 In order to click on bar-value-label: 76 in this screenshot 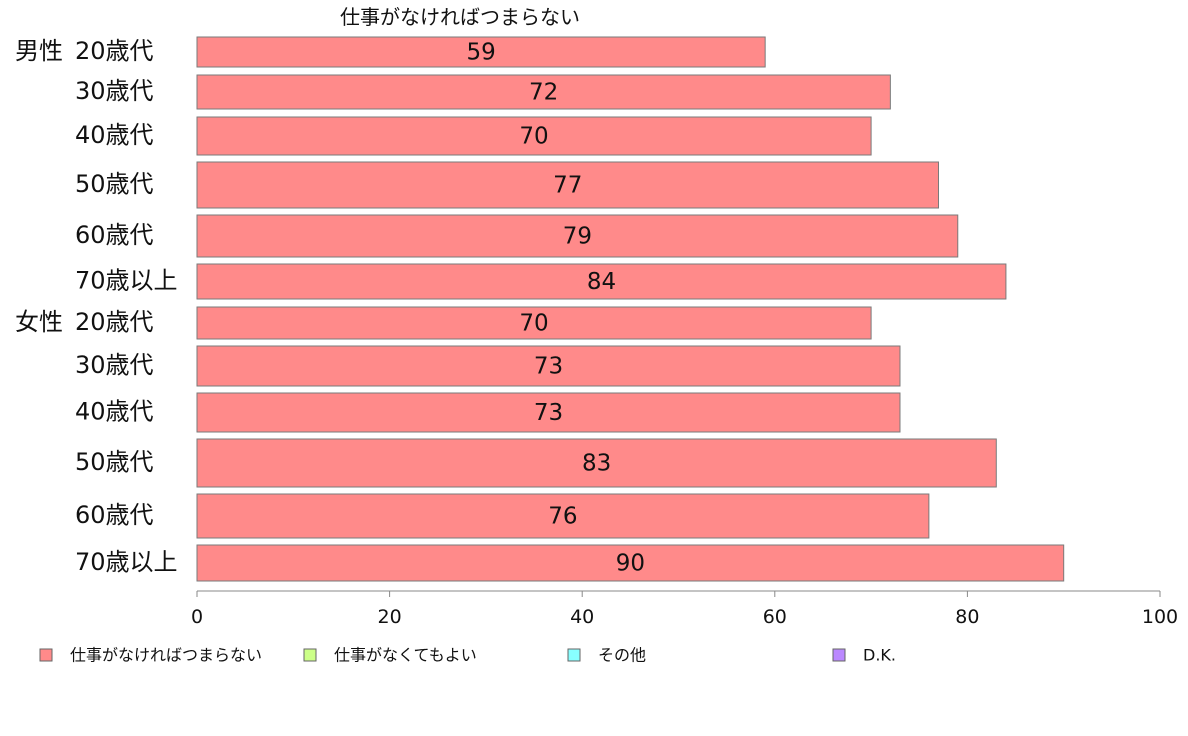, I will do `click(562, 517)`.